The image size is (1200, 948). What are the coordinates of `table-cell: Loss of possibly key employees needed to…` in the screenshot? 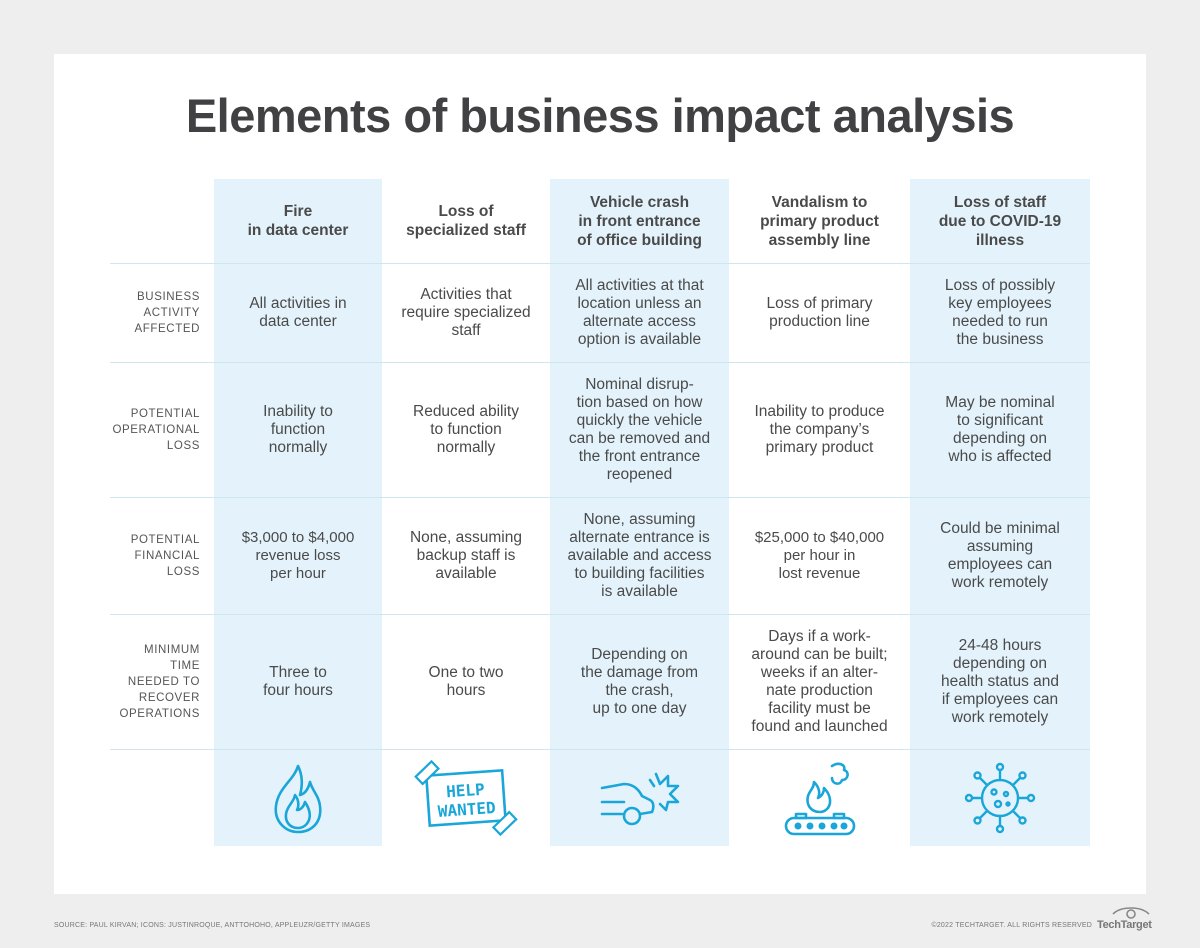 It's located at (1000, 312).